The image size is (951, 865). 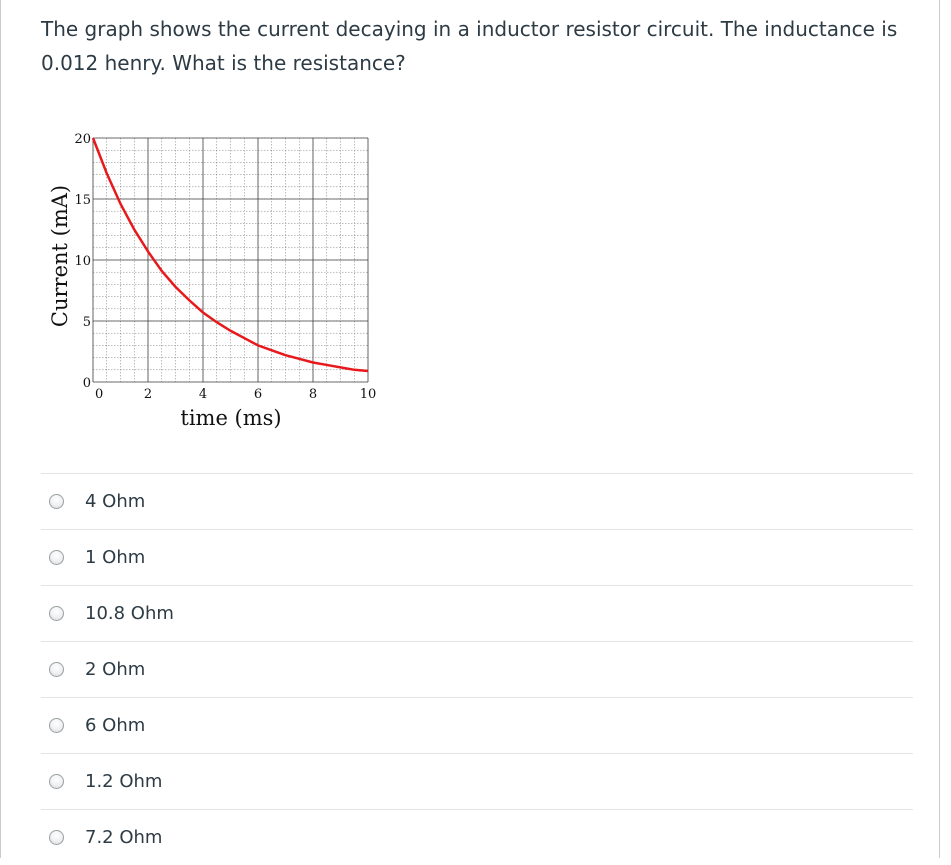 What do you see at coordinates (129, 613) in the screenshot?
I see `answer-label: 10.8 Ohm` at bounding box center [129, 613].